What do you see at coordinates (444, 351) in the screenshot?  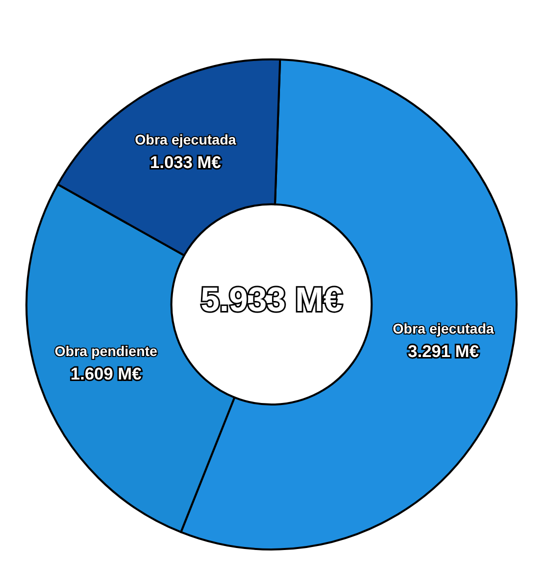 I see `data-label: 3.291 M€` at bounding box center [444, 351].